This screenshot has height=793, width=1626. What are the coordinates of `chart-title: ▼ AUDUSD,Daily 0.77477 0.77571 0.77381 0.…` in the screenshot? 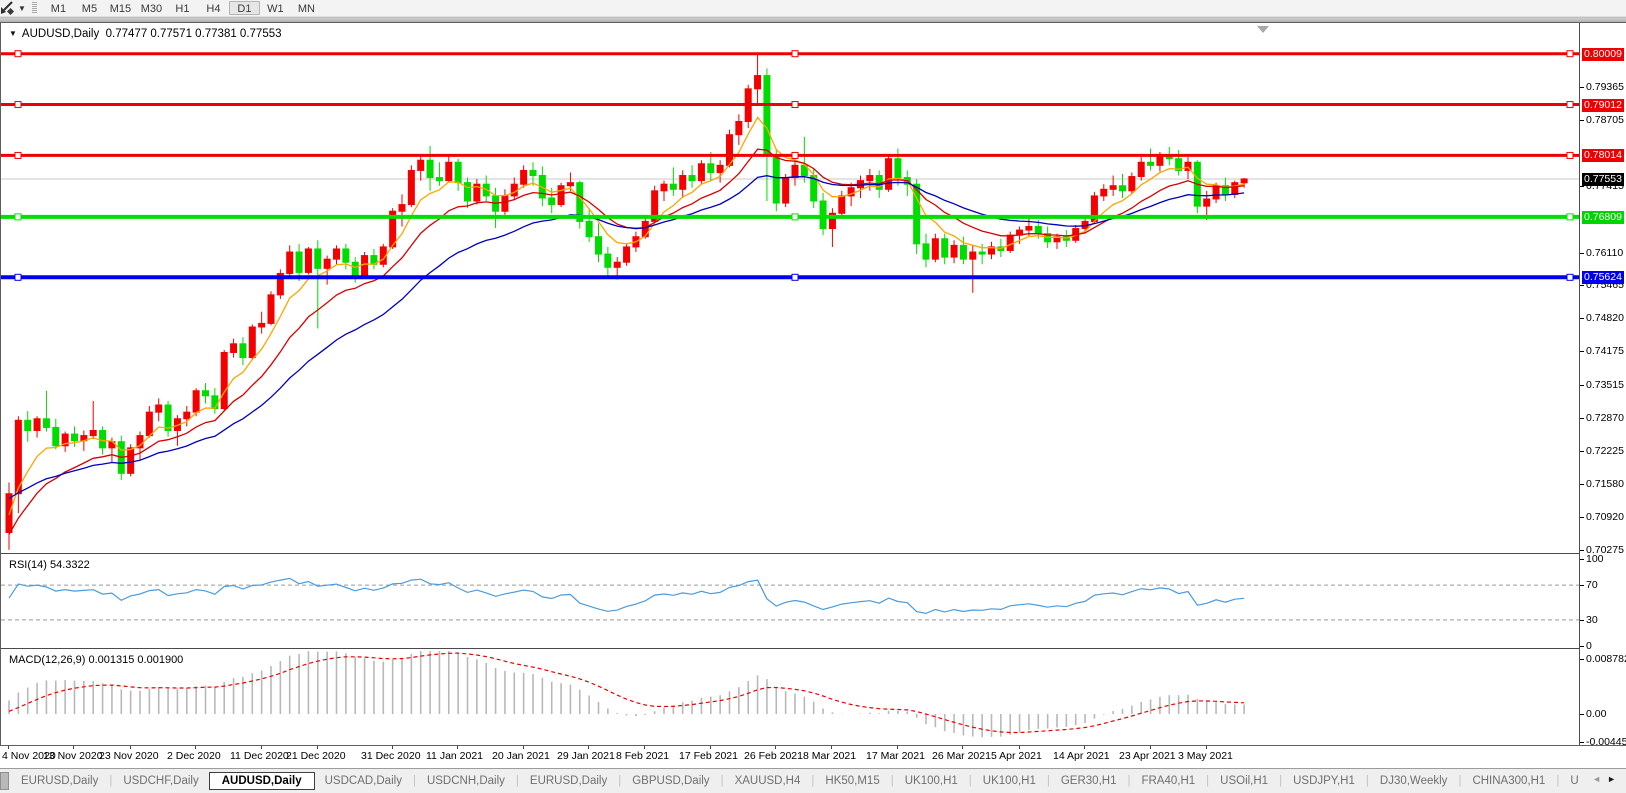 It's located at (145, 34).